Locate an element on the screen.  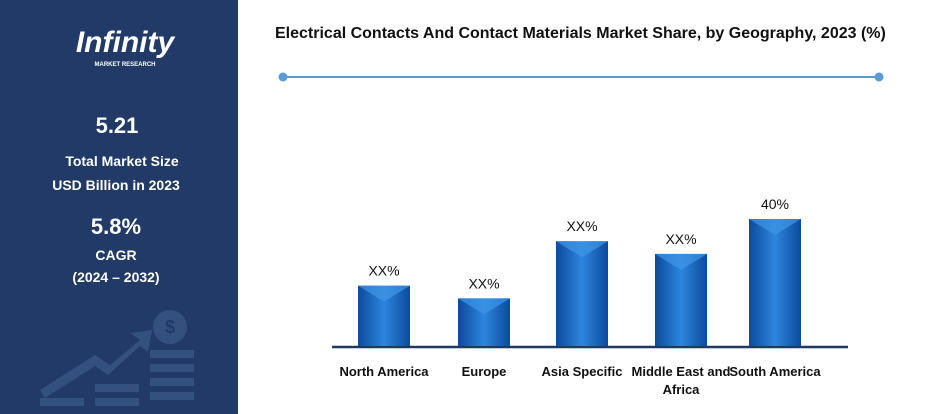
market-size-label: USD Billion in 2023 is located at coordinates (116, 185).